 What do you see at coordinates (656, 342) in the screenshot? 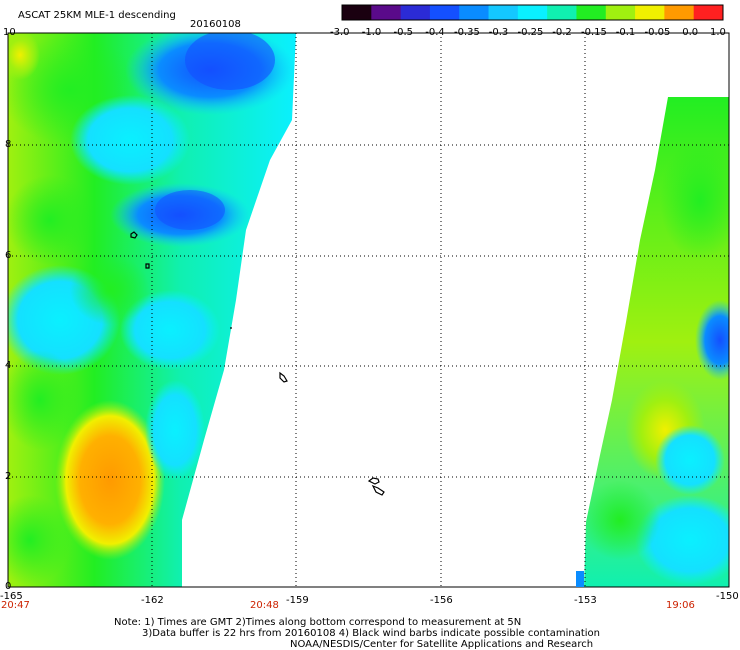
I see `right-swath` at bounding box center [656, 342].